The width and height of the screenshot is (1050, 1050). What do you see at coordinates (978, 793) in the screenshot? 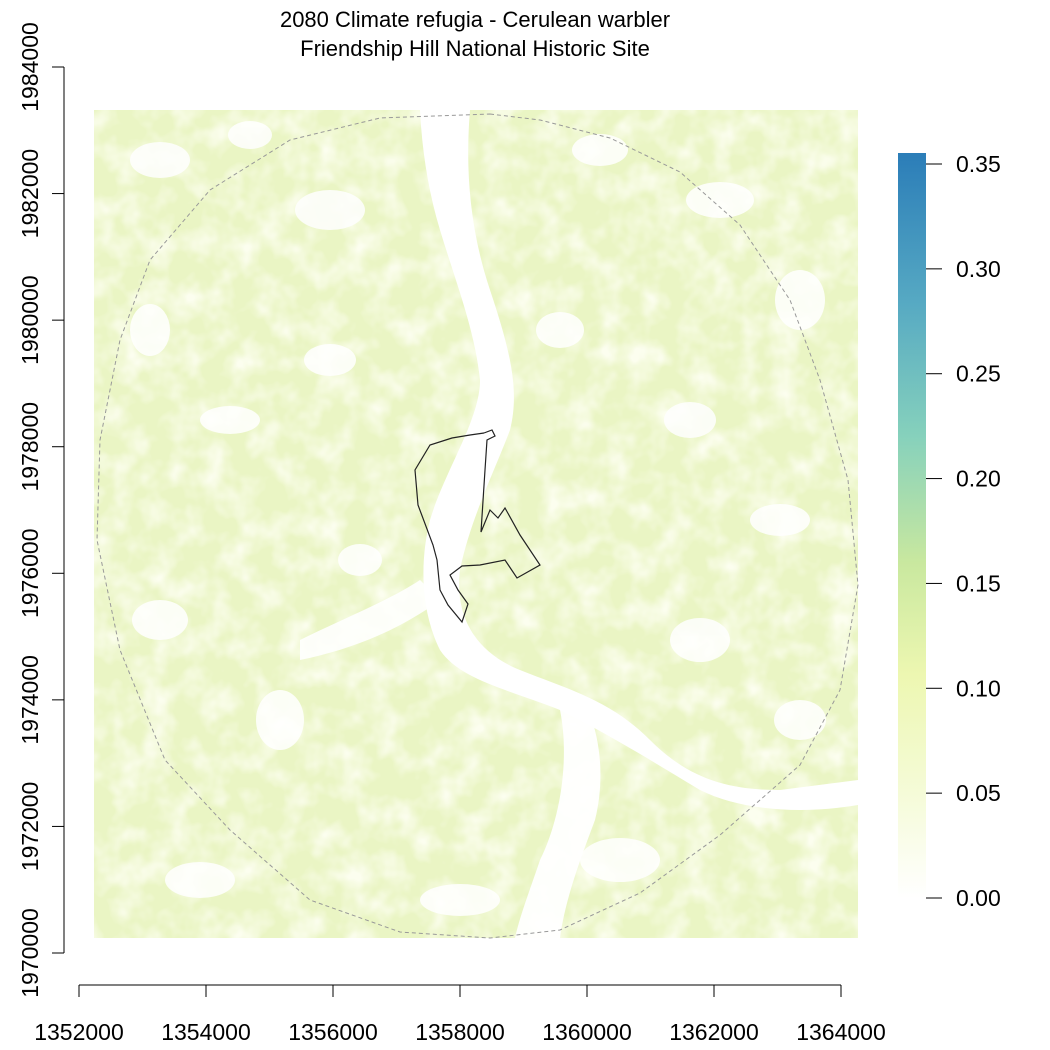
I see `legend-tick-label: 0.05` at bounding box center [978, 793].